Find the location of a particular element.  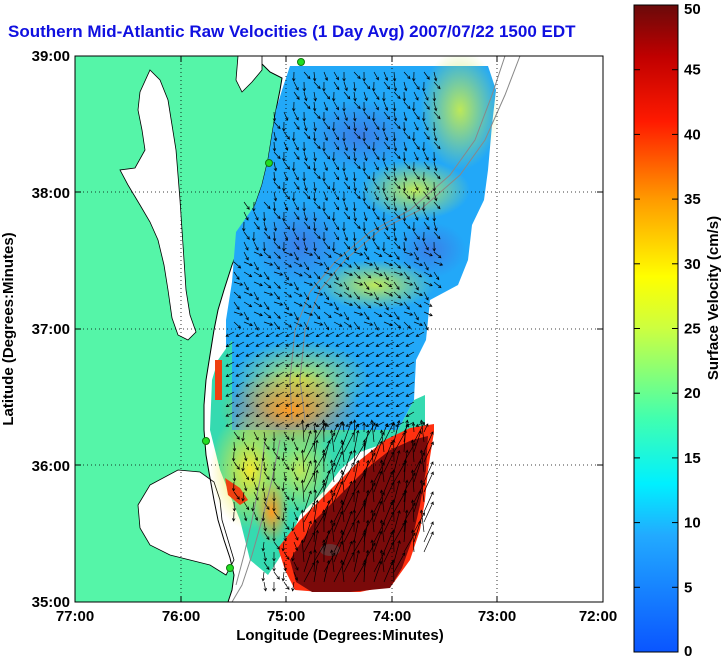

colorbar-tick-label: 45 is located at coordinates (692, 70).